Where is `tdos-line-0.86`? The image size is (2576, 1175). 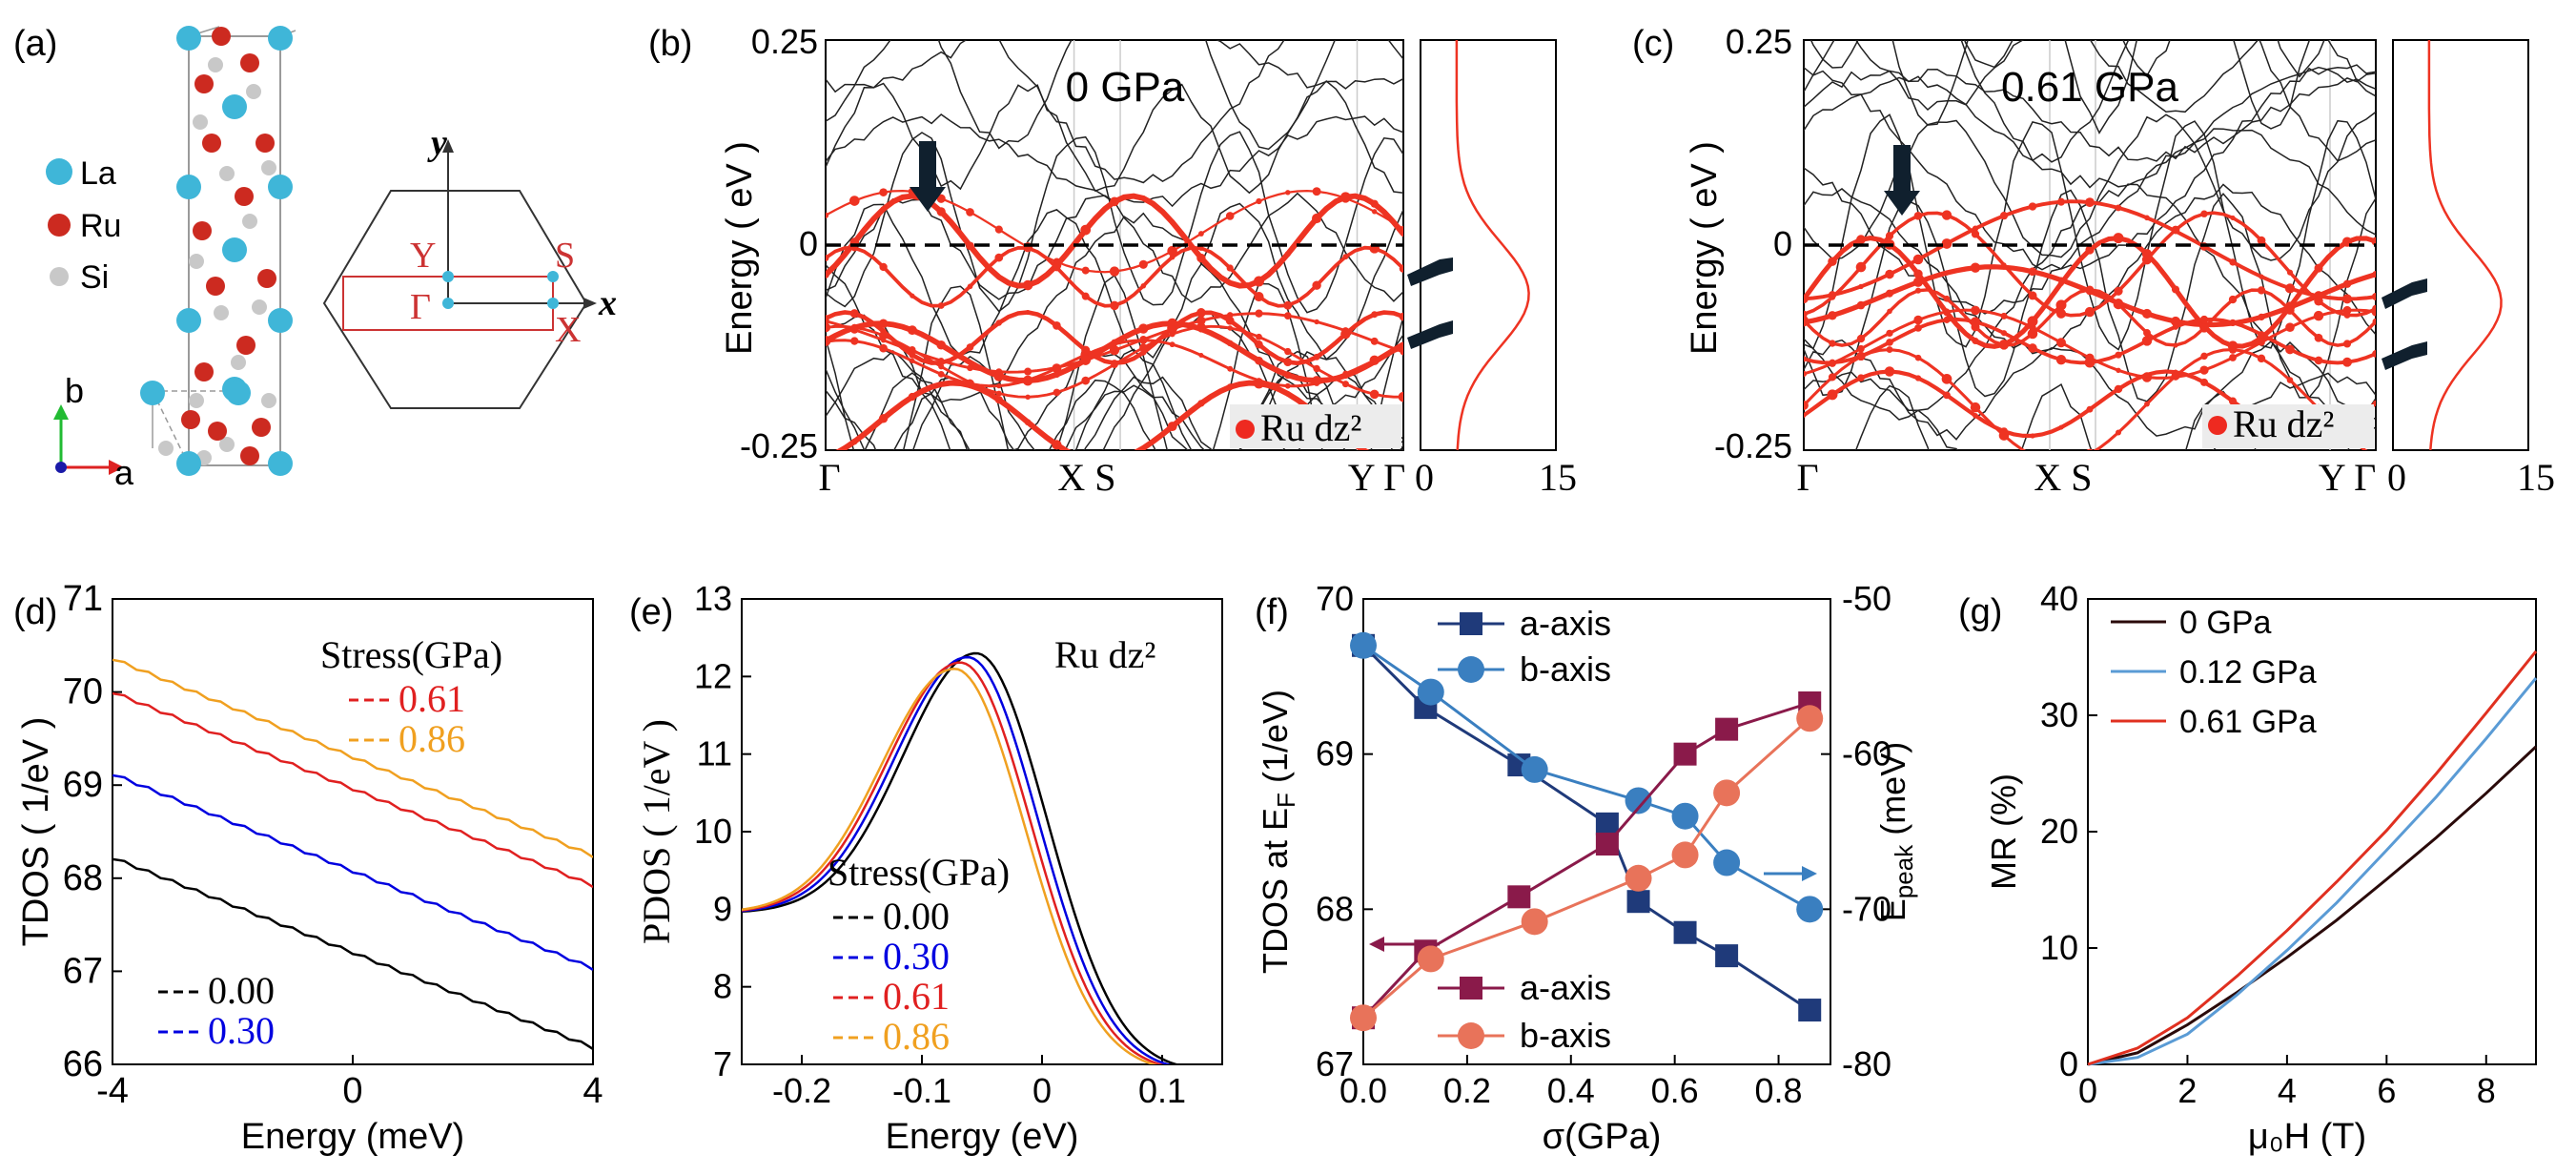
tdos-line-0.86 is located at coordinates (352, 758).